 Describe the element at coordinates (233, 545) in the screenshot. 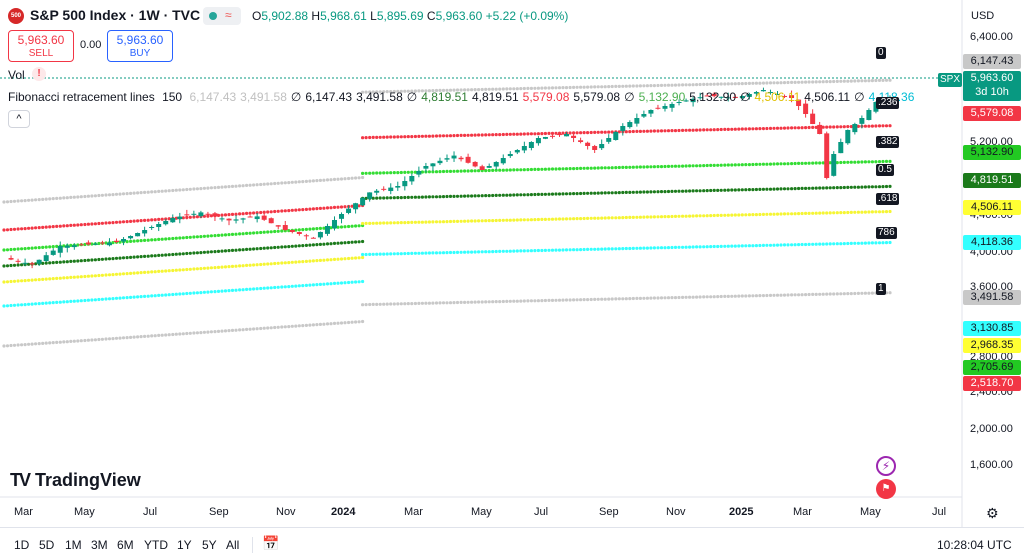

I see `range-button-all: All` at that location.